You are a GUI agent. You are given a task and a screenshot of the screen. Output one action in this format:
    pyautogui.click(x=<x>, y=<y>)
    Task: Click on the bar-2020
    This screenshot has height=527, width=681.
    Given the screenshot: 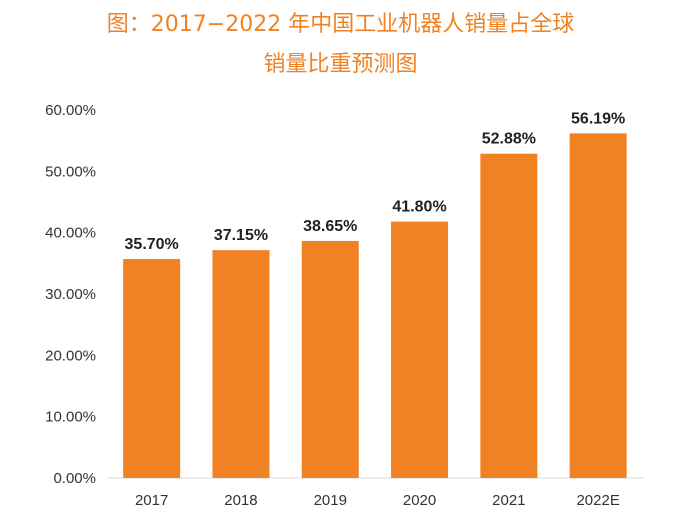 What is the action you would take?
    pyautogui.click(x=420, y=350)
    